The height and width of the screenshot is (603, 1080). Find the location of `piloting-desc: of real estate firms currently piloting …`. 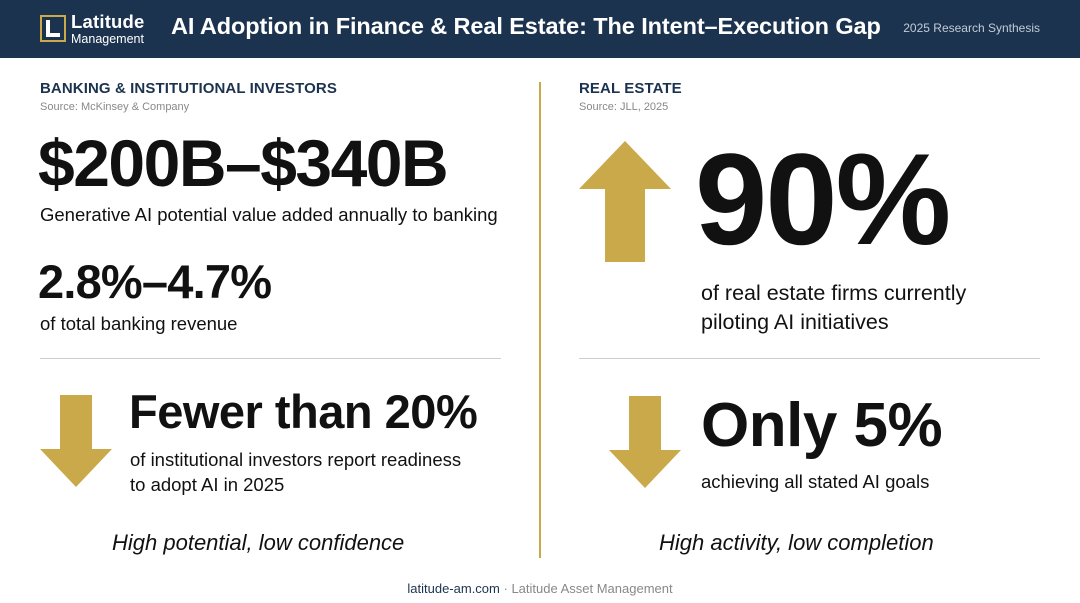

piloting-desc: of real estate firms currently piloting … is located at coordinates (833, 308).